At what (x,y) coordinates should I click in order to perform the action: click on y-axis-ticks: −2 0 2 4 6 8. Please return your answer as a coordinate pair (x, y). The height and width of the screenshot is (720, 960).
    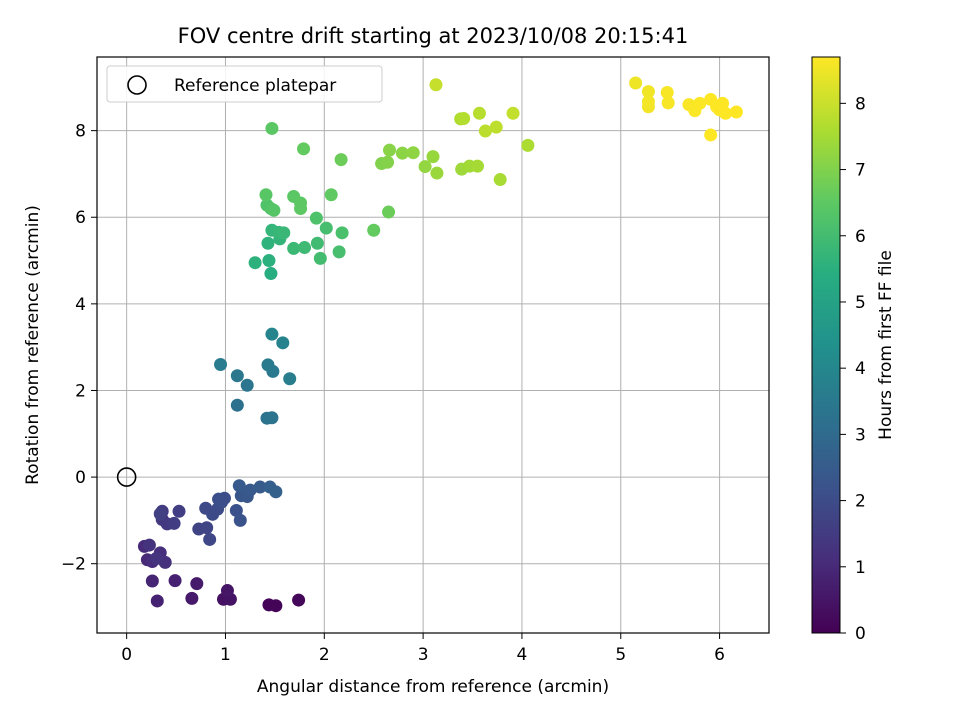
    Looking at the image, I should click on (79, 348).